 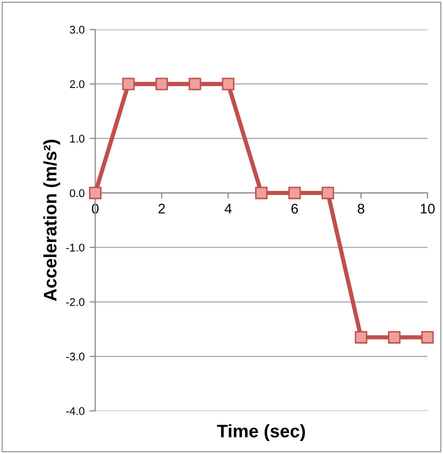 I want to click on x-tick-label: 10, so click(x=427, y=209).